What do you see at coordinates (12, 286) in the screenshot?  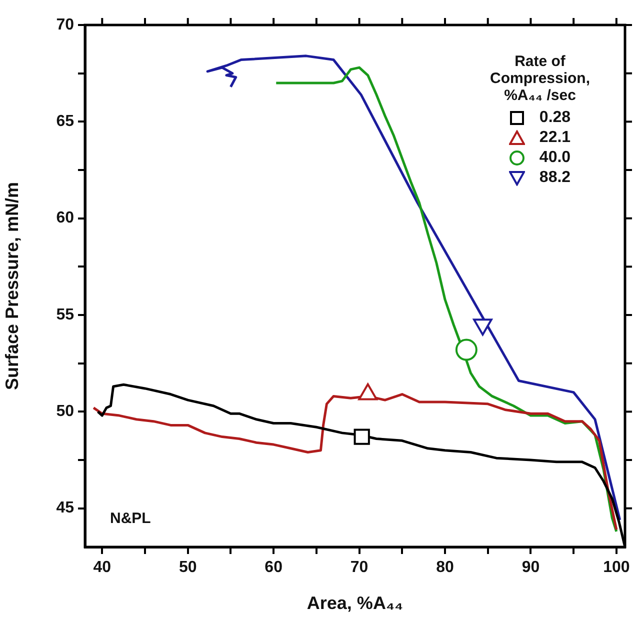 I see `y-axis-title: Surface Pressure, mN/m` at bounding box center [12, 286].